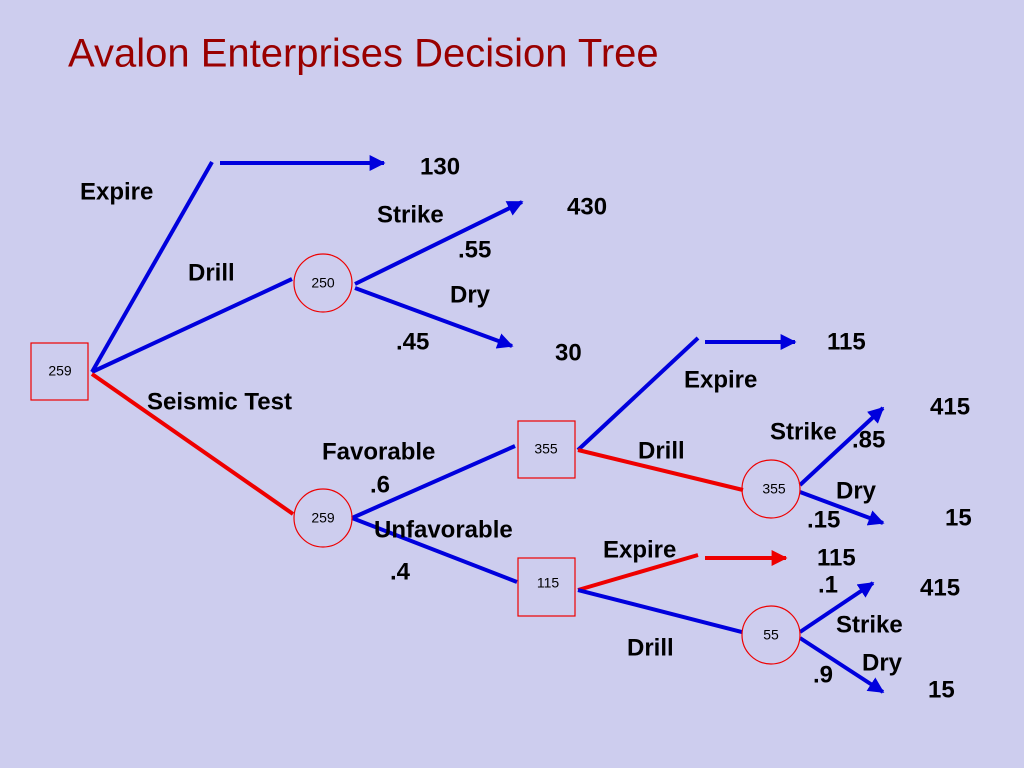  What do you see at coordinates (587, 206) in the screenshot?
I see `payoff: 430` at bounding box center [587, 206].